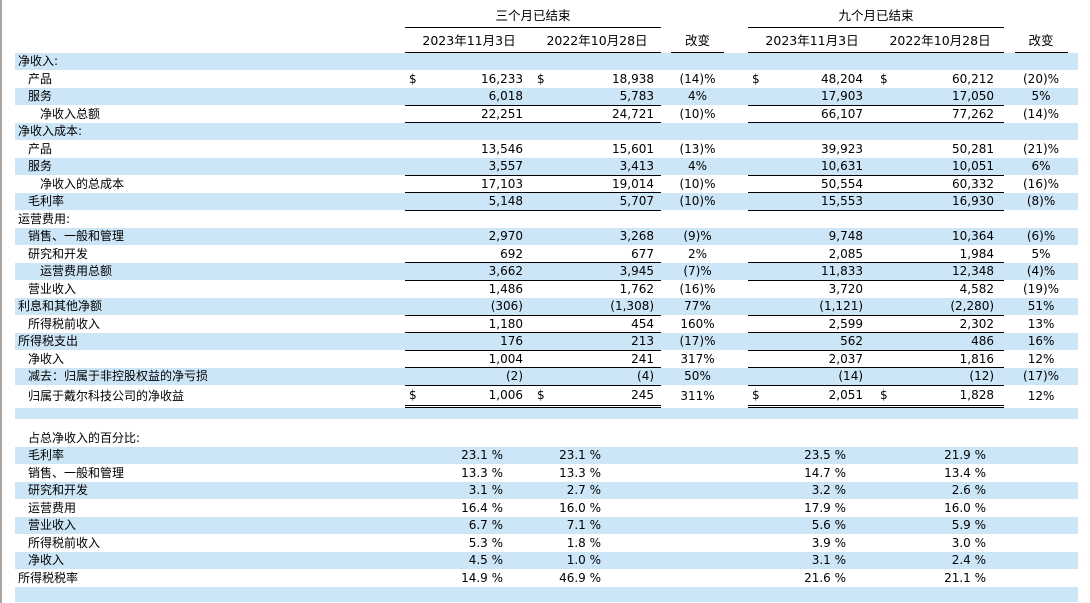 The image size is (1090, 603). I want to click on cell-value: 14.9 %, so click(482, 577).